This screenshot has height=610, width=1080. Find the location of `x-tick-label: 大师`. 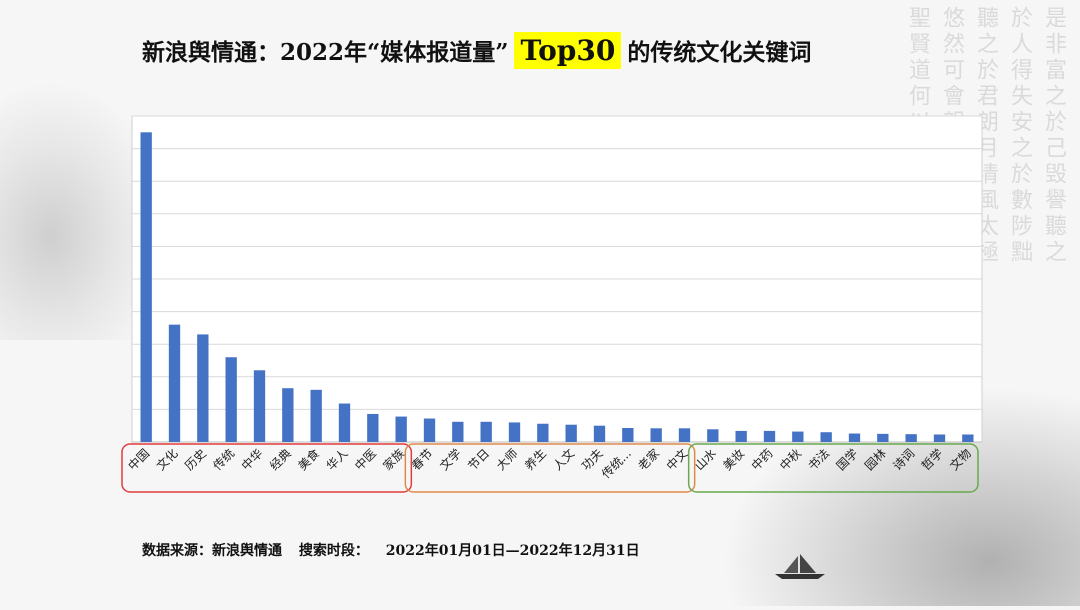

x-tick-label: 大师 is located at coordinates (507, 459).